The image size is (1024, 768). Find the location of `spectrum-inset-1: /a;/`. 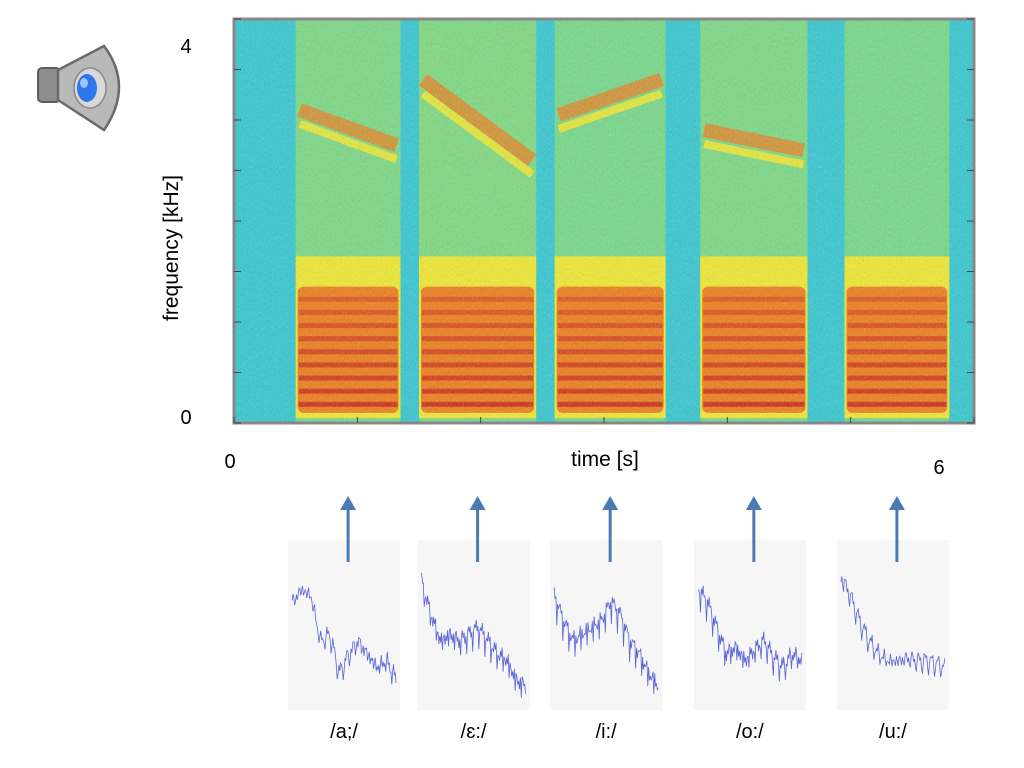

spectrum-inset-1: /a;/ is located at coordinates (344, 619).